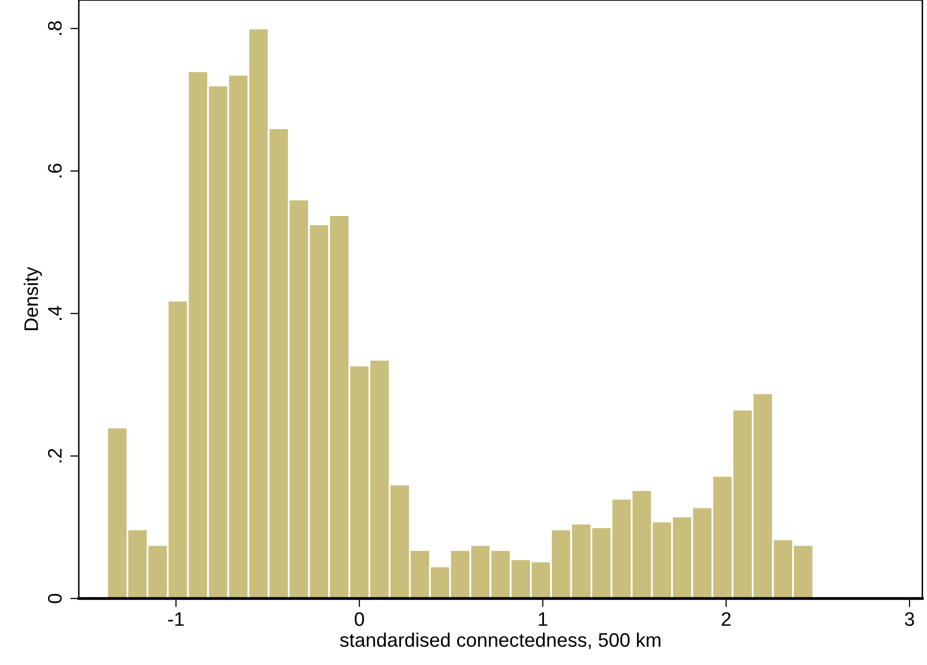  What do you see at coordinates (359, 619) in the screenshot?
I see `x-tick-label: 0` at bounding box center [359, 619].